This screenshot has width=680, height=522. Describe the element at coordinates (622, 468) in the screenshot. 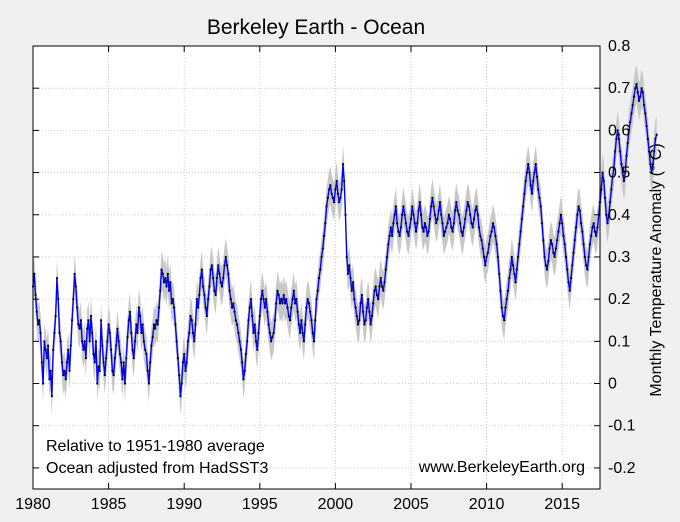

I see `y-tick-label: -0.2` at that location.